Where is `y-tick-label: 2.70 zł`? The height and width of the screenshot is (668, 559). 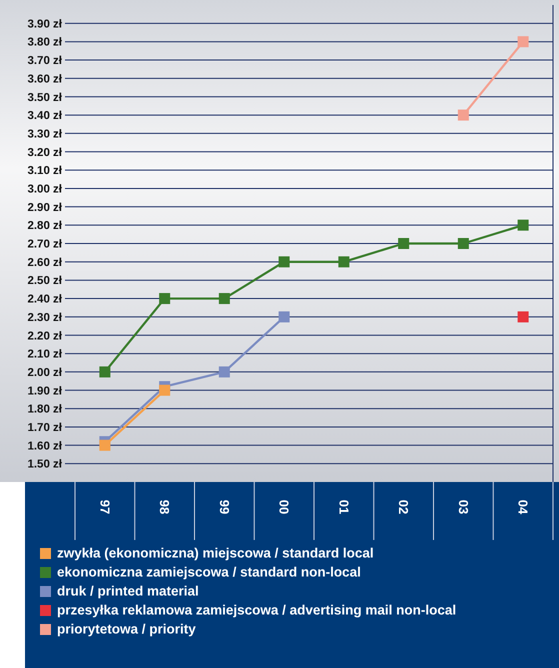 y-tick-label: 2.70 zł is located at coordinates (45, 244).